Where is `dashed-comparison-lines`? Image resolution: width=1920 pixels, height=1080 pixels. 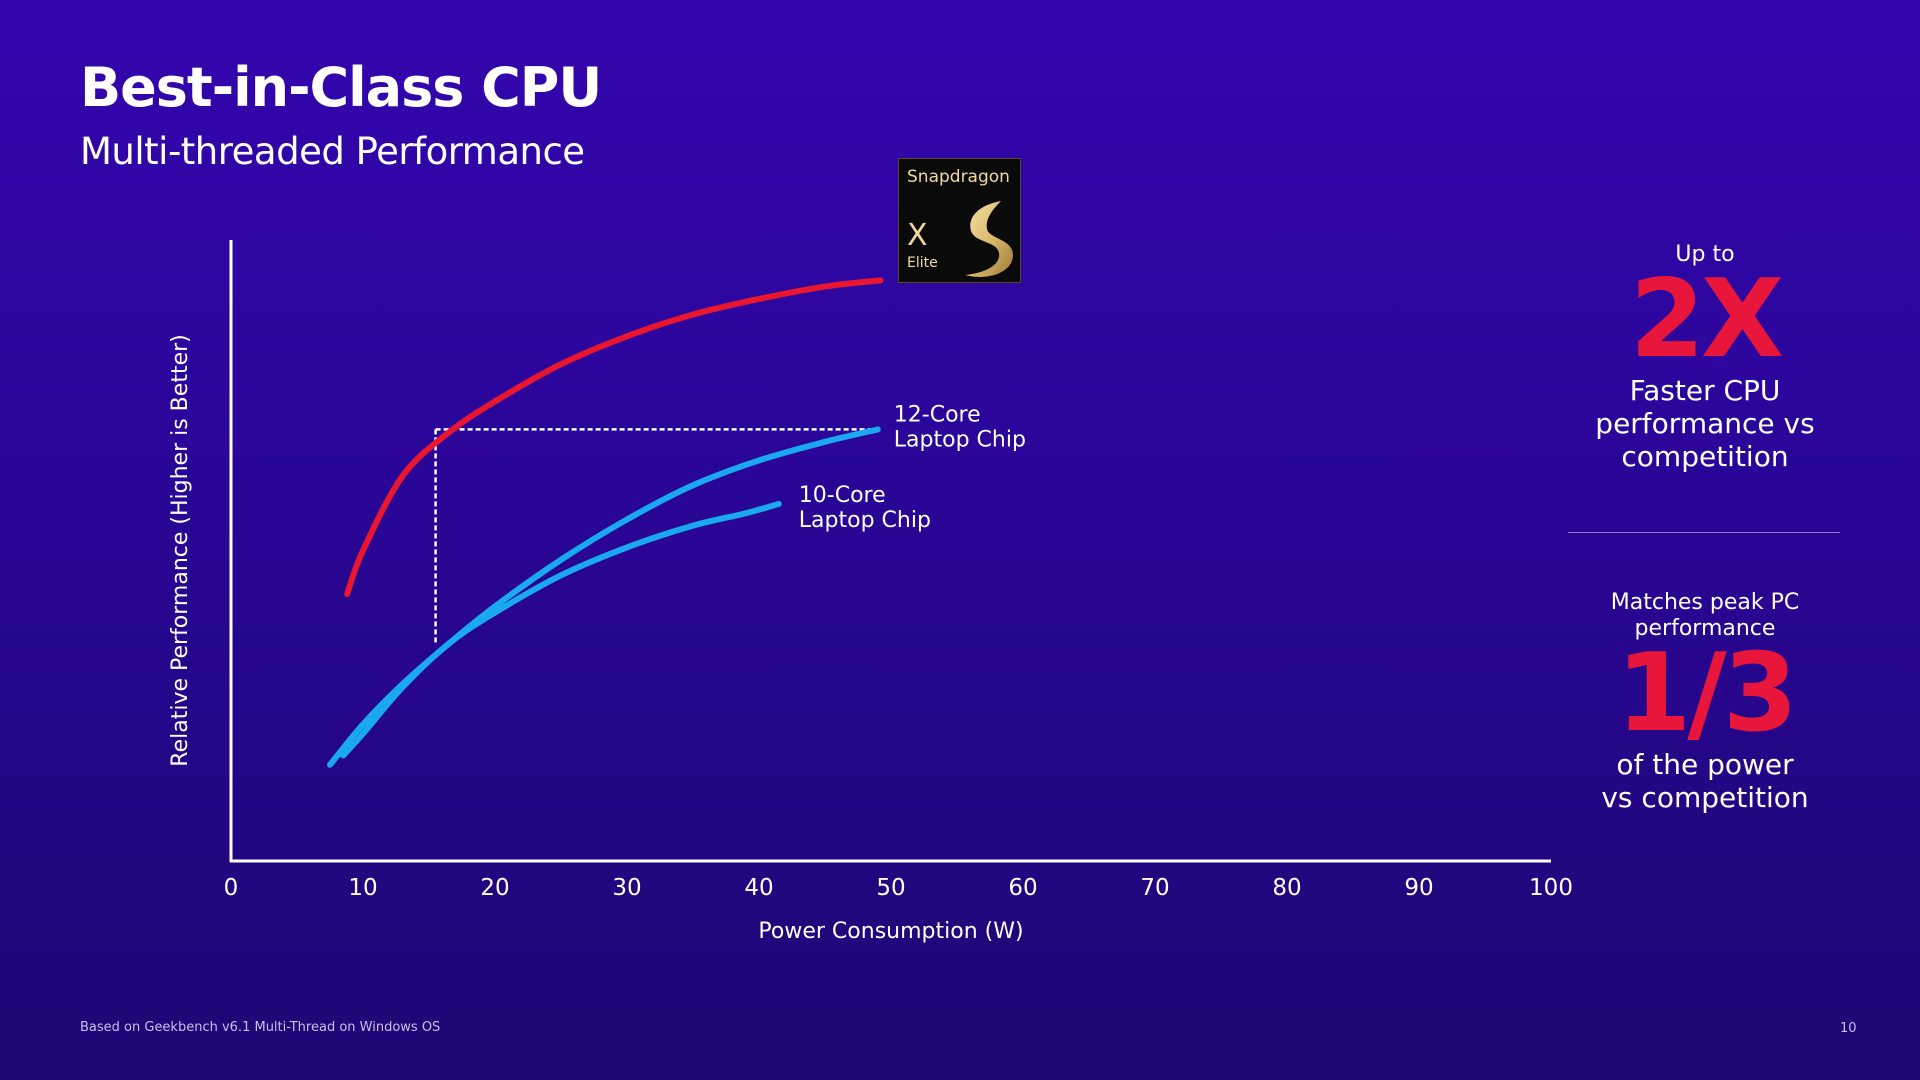 dashed-comparison-lines is located at coordinates (656, 536).